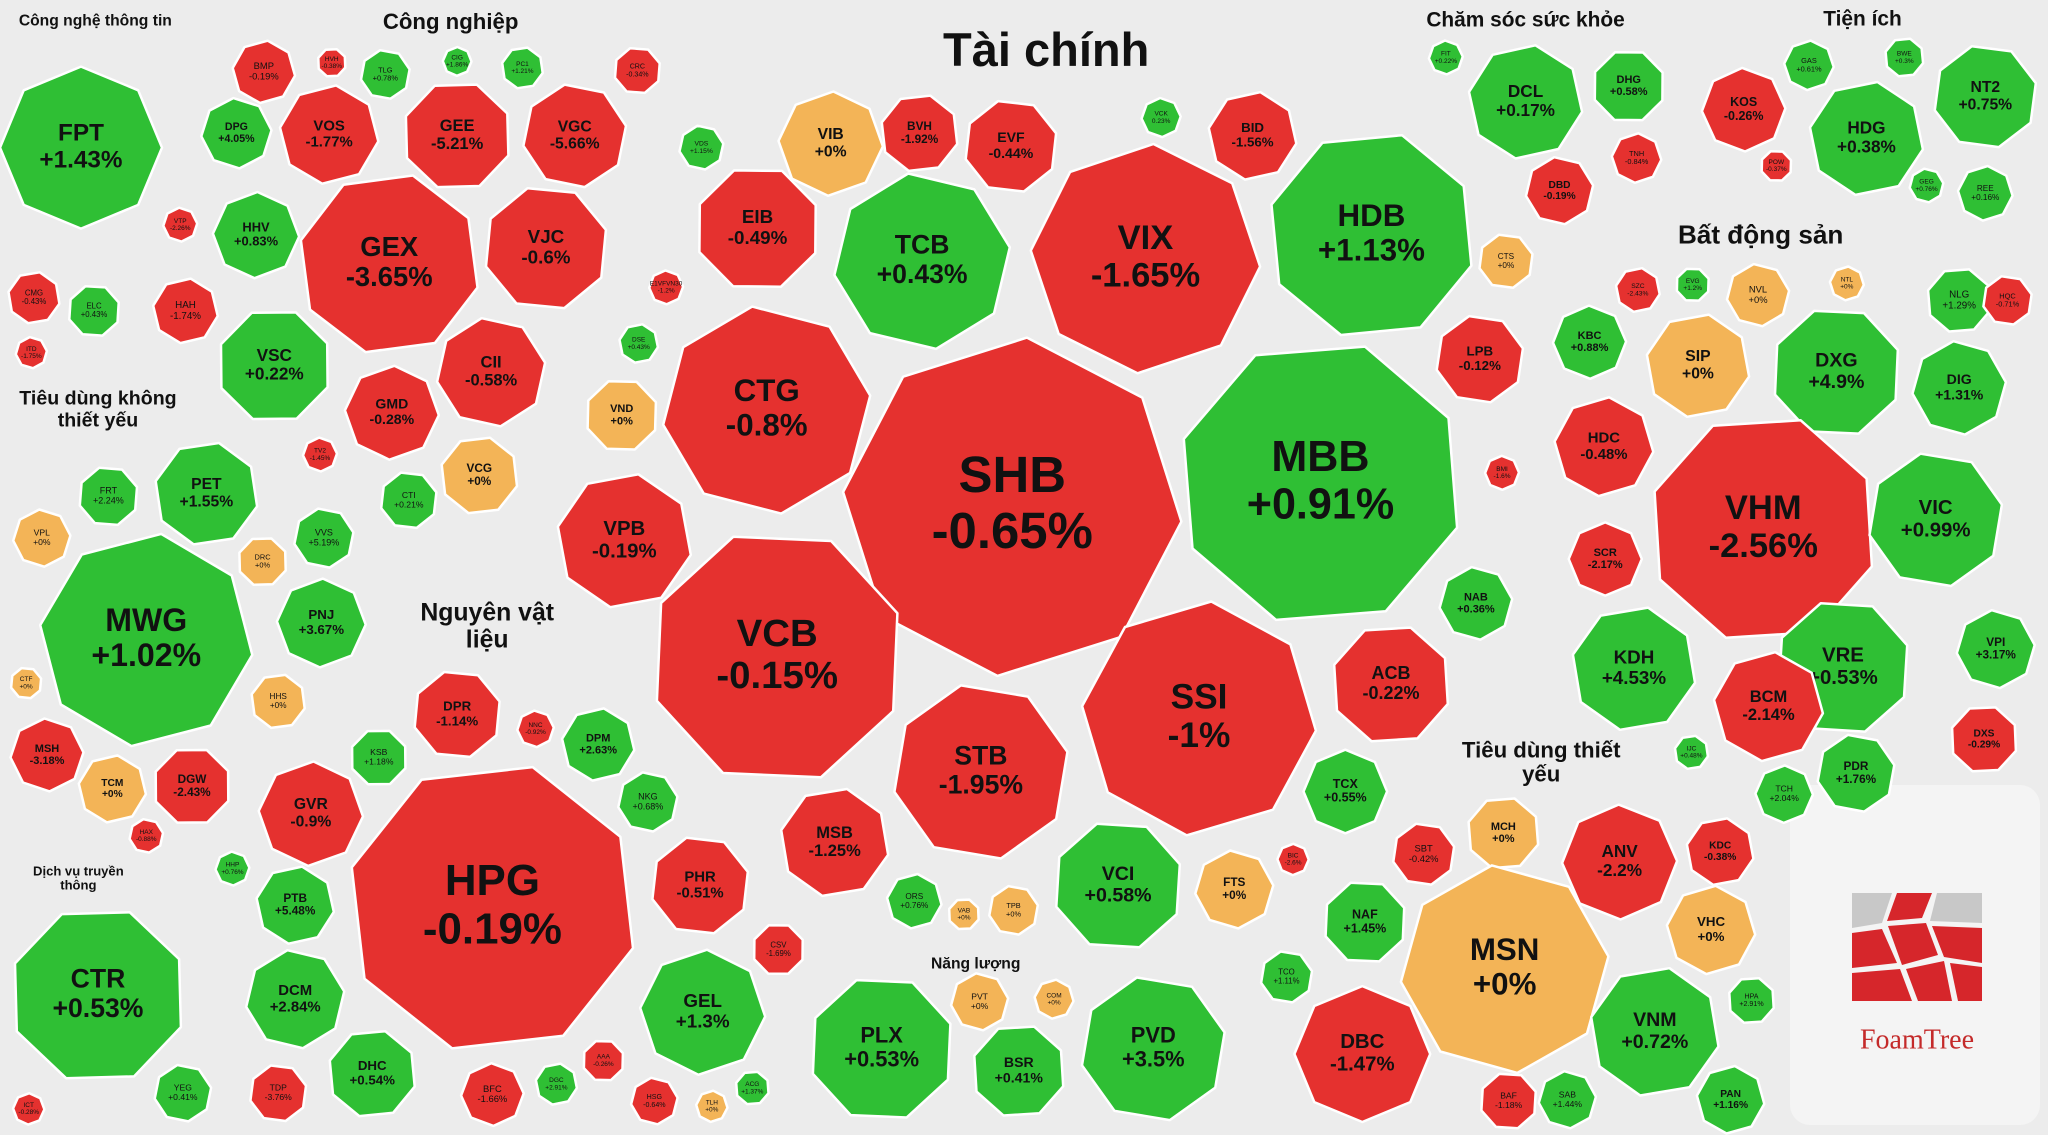 The width and height of the screenshot is (2048, 1135). I want to click on value-label: -1%, so click(1199, 735).